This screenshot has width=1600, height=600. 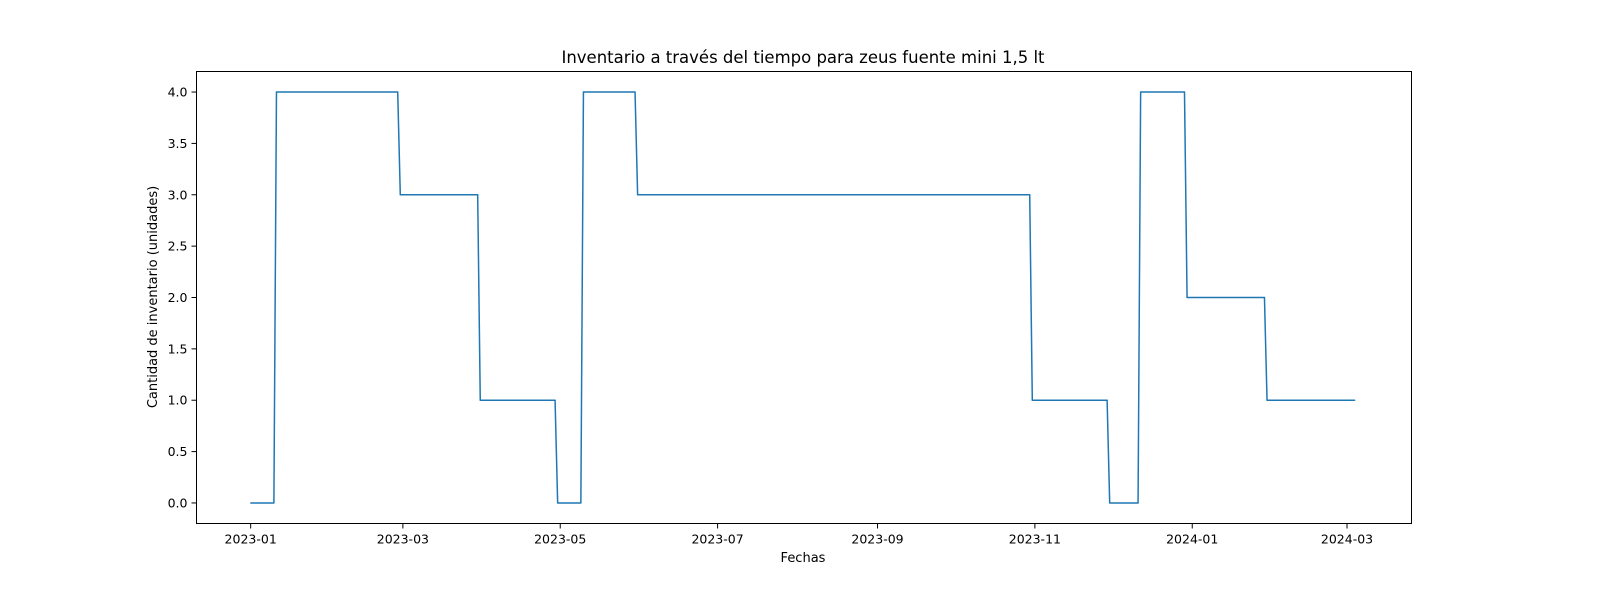 What do you see at coordinates (251, 539) in the screenshot?
I see `x-tick-label: 2023-01` at bounding box center [251, 539].